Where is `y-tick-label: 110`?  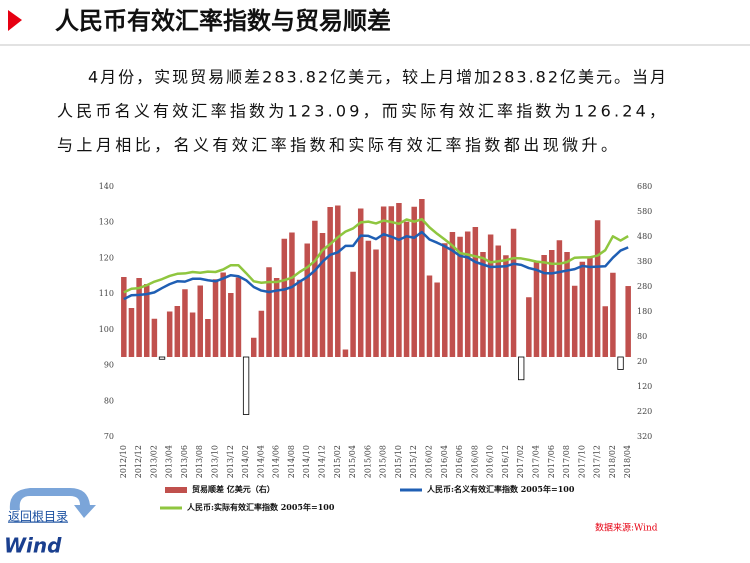
y-tick-label: 110 is located at coordinates (106, 293).